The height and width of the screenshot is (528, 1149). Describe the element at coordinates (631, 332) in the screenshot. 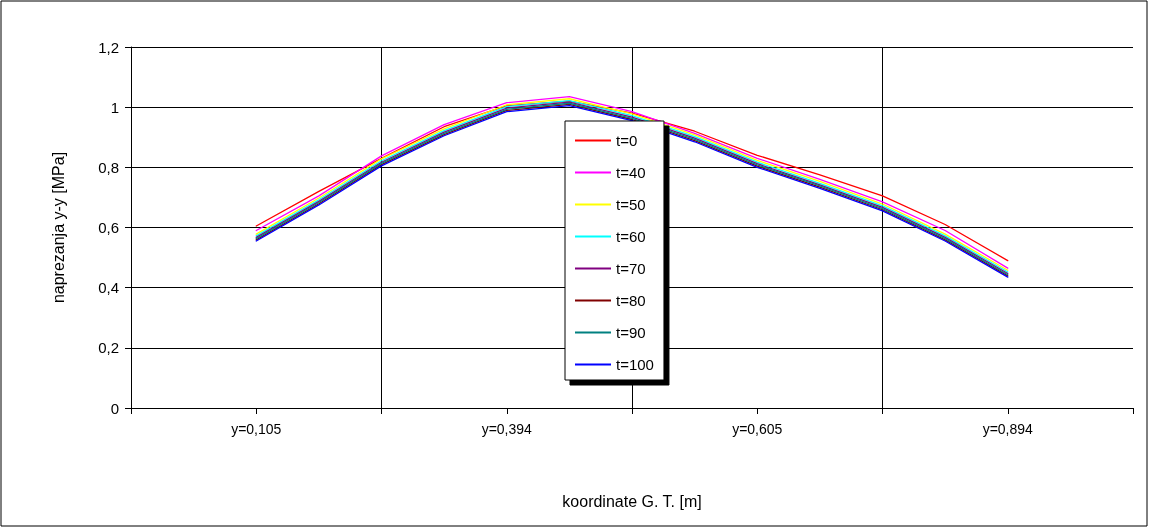

I see `legend-label: t=90` at that location.